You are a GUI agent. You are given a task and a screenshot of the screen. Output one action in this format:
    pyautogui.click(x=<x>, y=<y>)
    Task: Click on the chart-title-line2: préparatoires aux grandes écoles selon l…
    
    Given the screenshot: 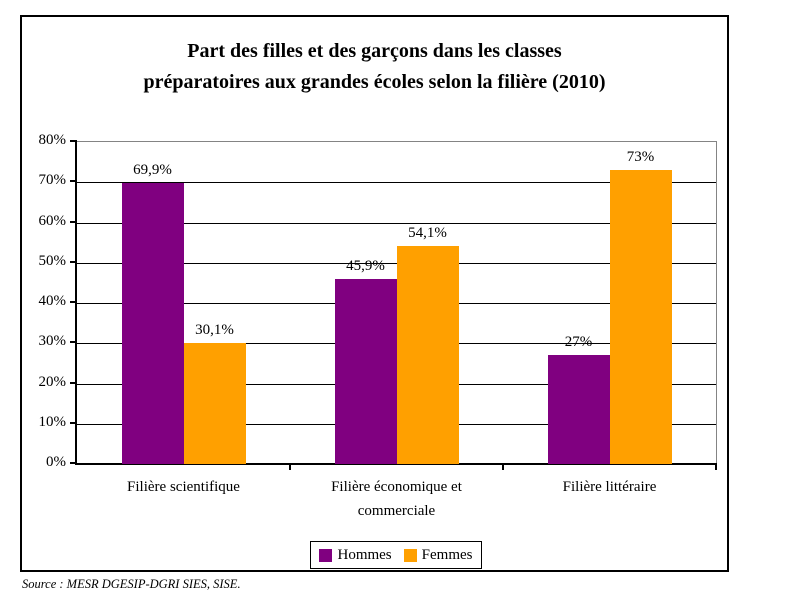 What is the action you would take?
    pyautogui.click(x=374, y=82)
    